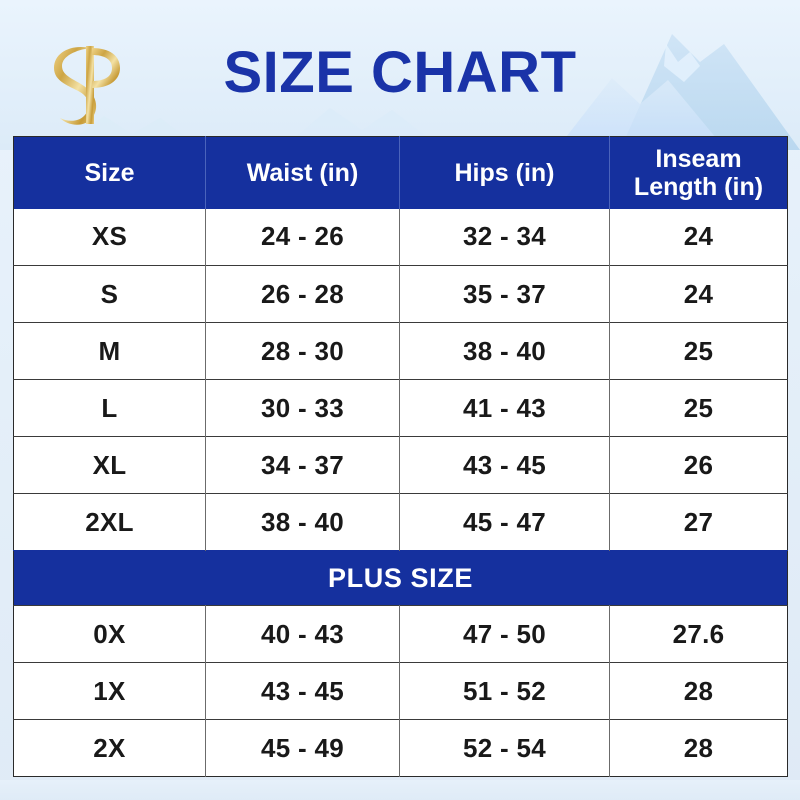 The image size is (800, 800). What do you see at coordinates (504, 408) in the screenshot?
I see `cell-hips: 41 - 43` at bounding box center [504, 408].